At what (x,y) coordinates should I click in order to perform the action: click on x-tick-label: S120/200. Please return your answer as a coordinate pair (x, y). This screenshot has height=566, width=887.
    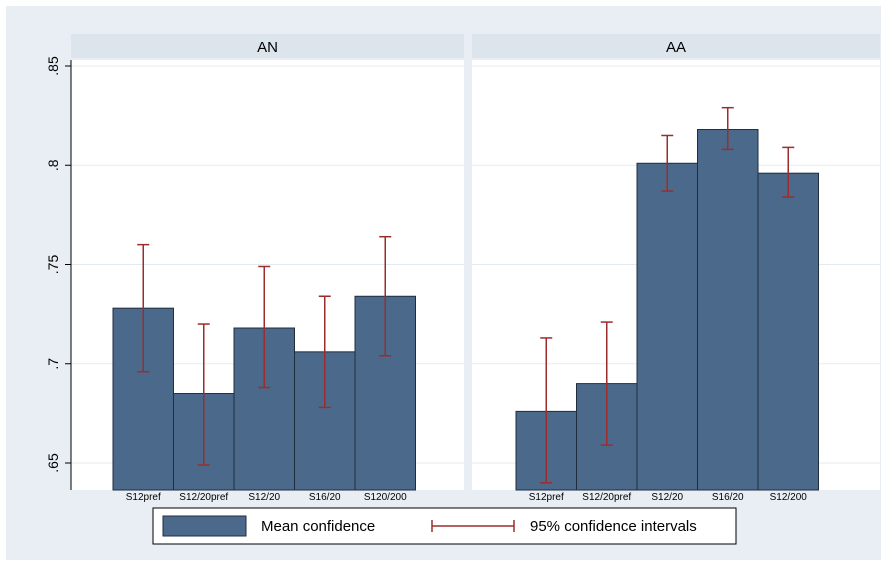
    Looking at the image, I should click on (385, 497).